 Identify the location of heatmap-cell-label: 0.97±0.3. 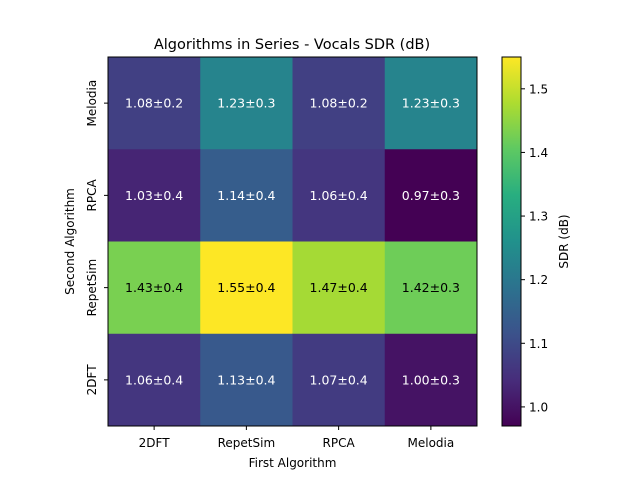
(431, 195).